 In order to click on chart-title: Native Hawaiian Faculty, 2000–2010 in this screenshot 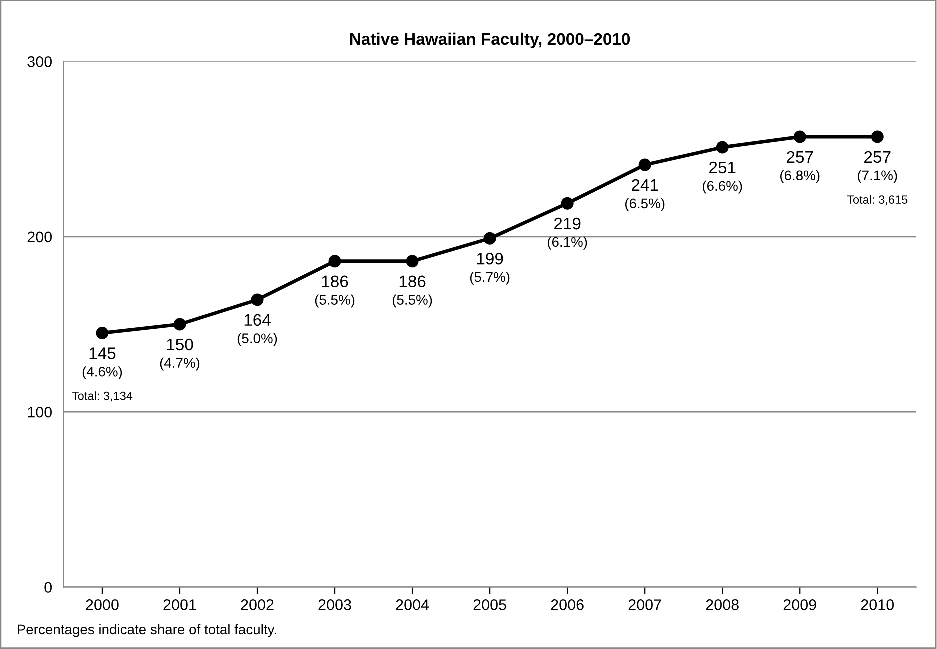, I will do `click(490, 40)`.